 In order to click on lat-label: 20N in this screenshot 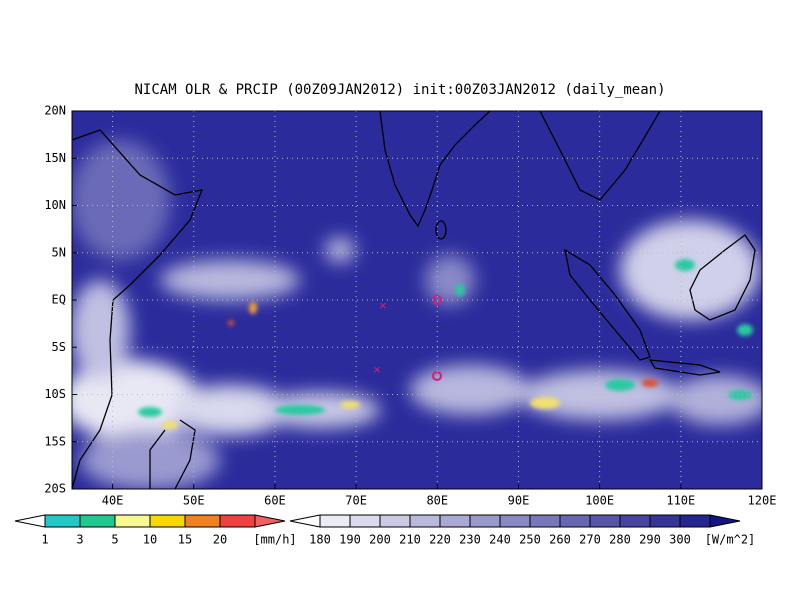, I will do `click(55, 111)`.